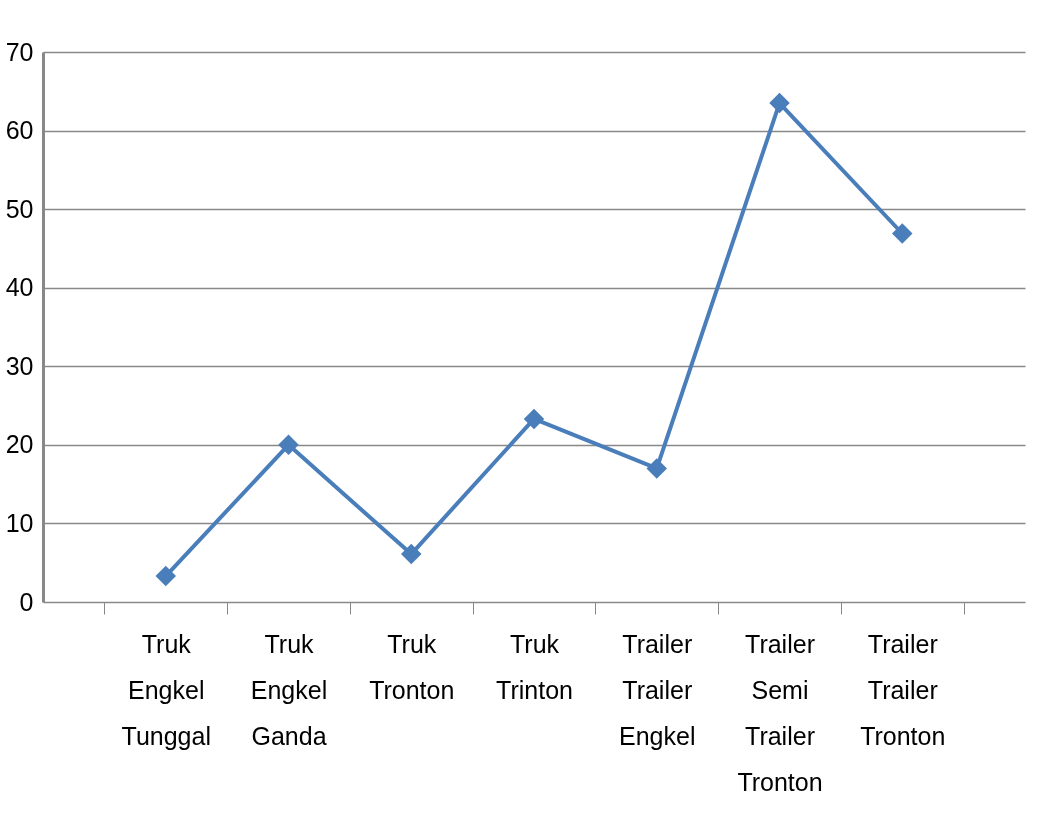  I want to click on y-tick-label: 70, so click(19, 51).